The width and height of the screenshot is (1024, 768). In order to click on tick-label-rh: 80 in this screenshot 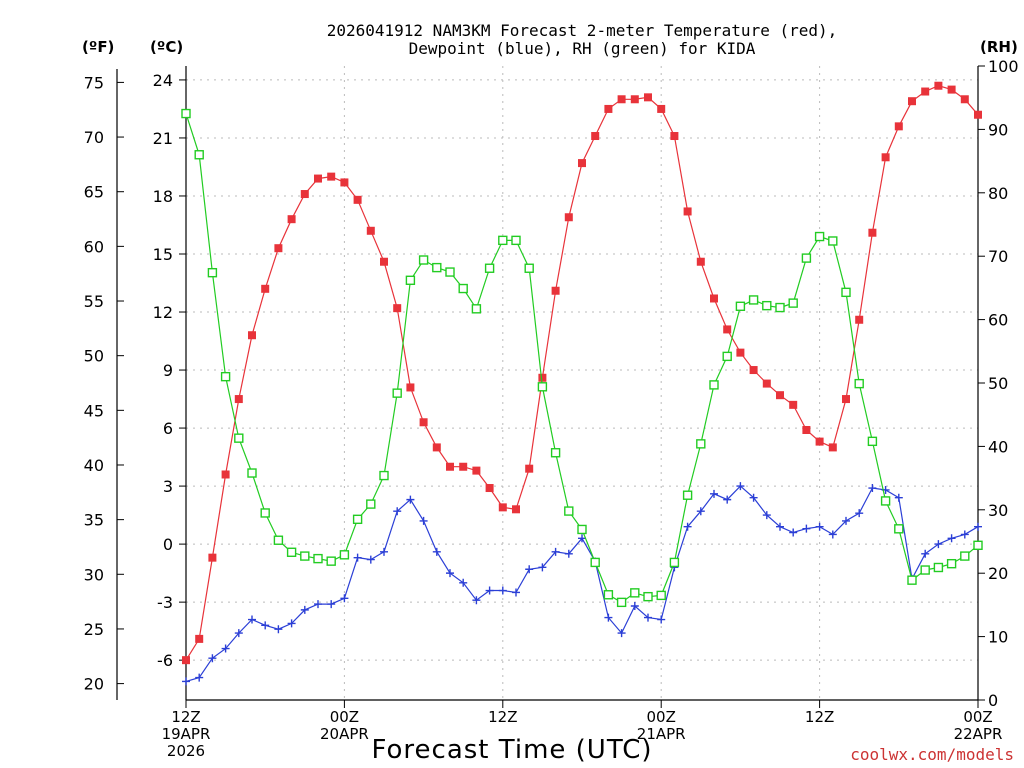, I will do `click(998, 193)`.